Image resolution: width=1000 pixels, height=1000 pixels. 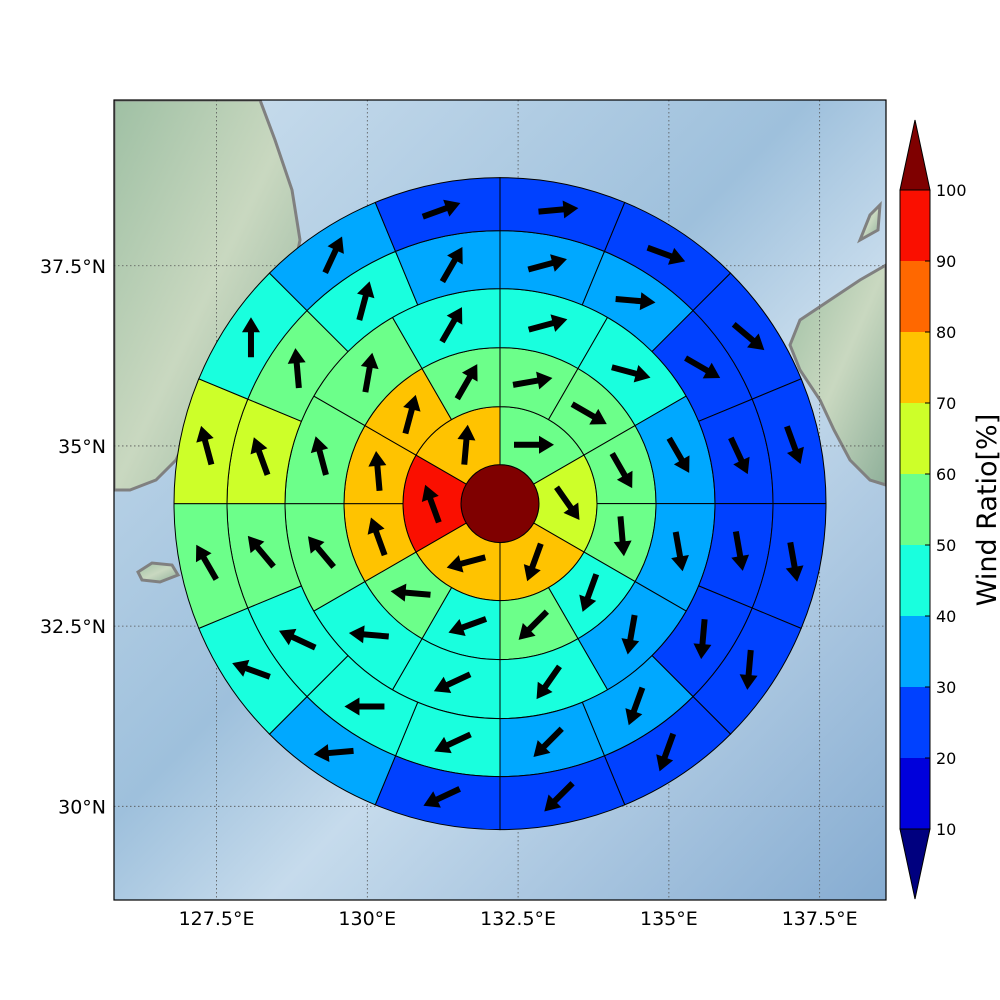 I want to click on land-japan, so click(x=837, y=375).